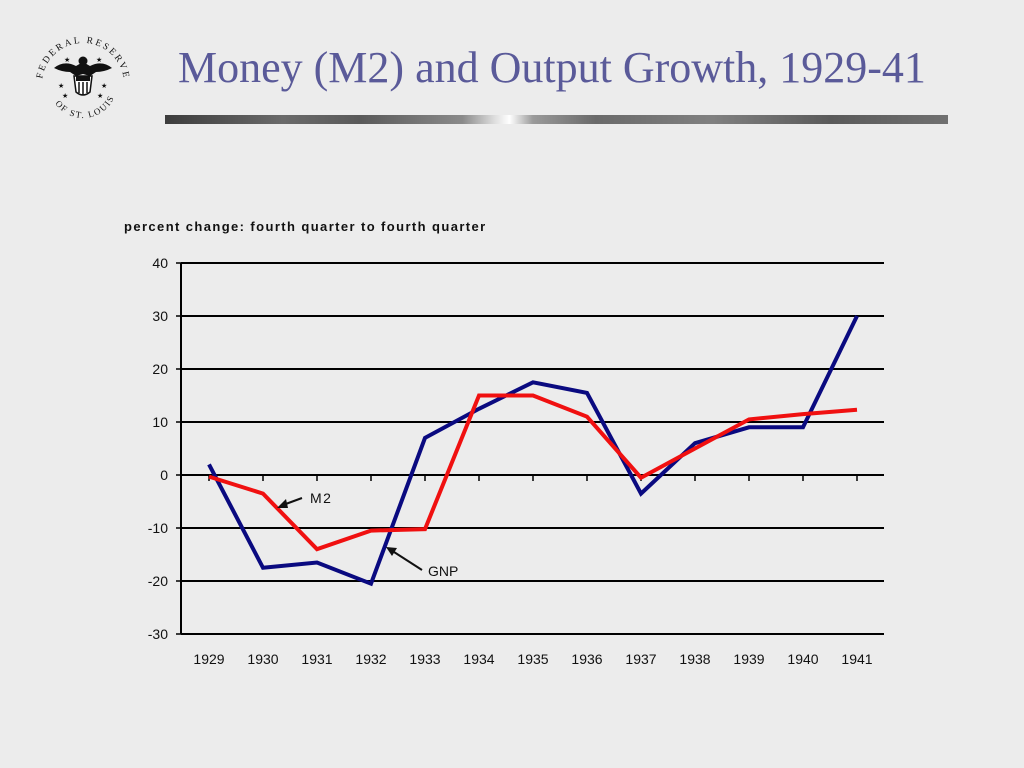 Image resolution: width=1024 pixels, height=768 pixels. What do you see at coordinates (556, 119) in the screenshot?
I see `title-divider` at bounding box center [556, 119].